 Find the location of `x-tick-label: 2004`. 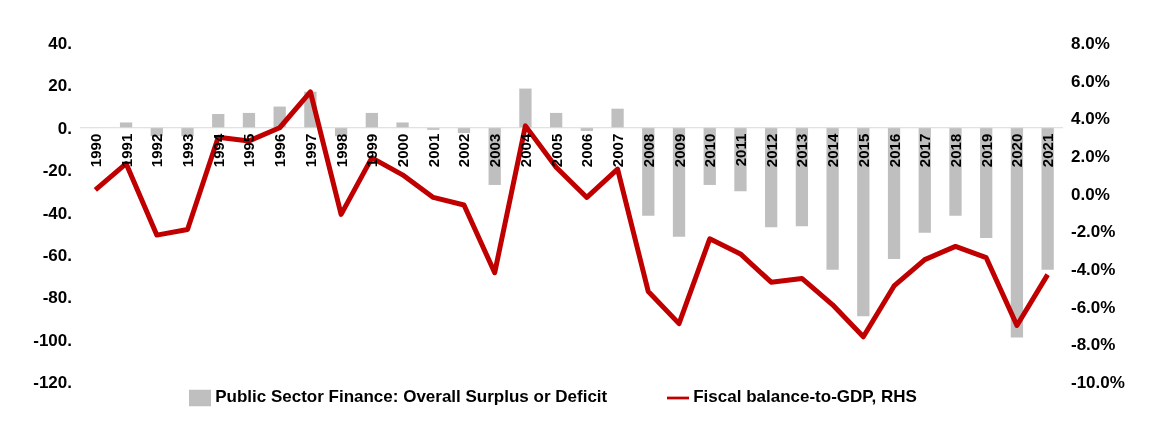

x-tick-label: 2004 is located at coordinates (525, 150).